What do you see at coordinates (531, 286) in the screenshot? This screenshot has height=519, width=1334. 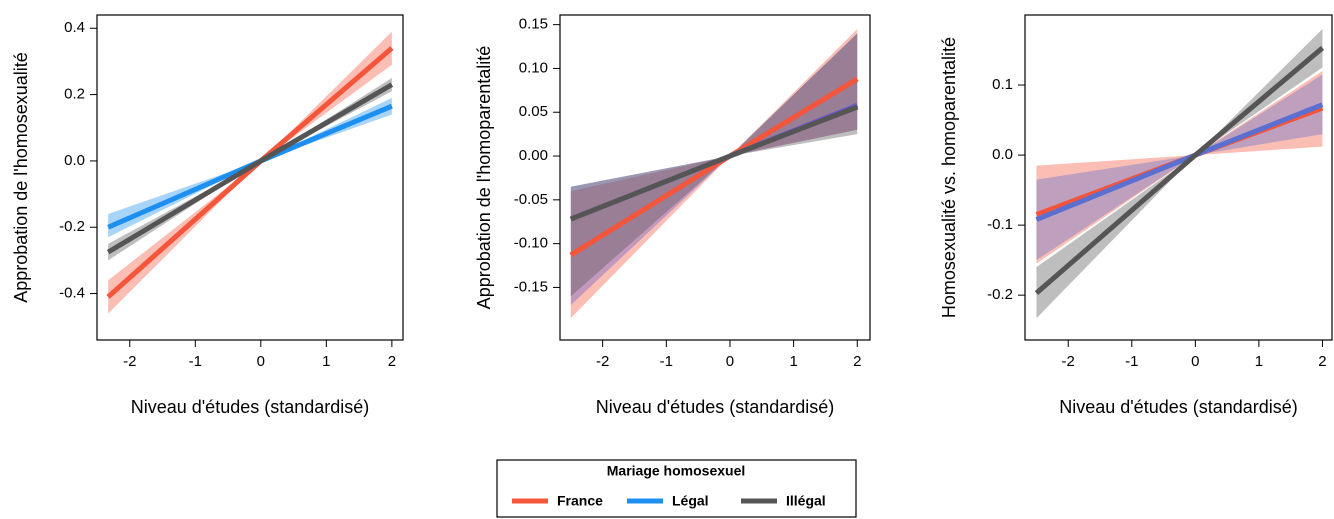 I see `y-tick-label: -0.15` at bounding box center [531, 286].